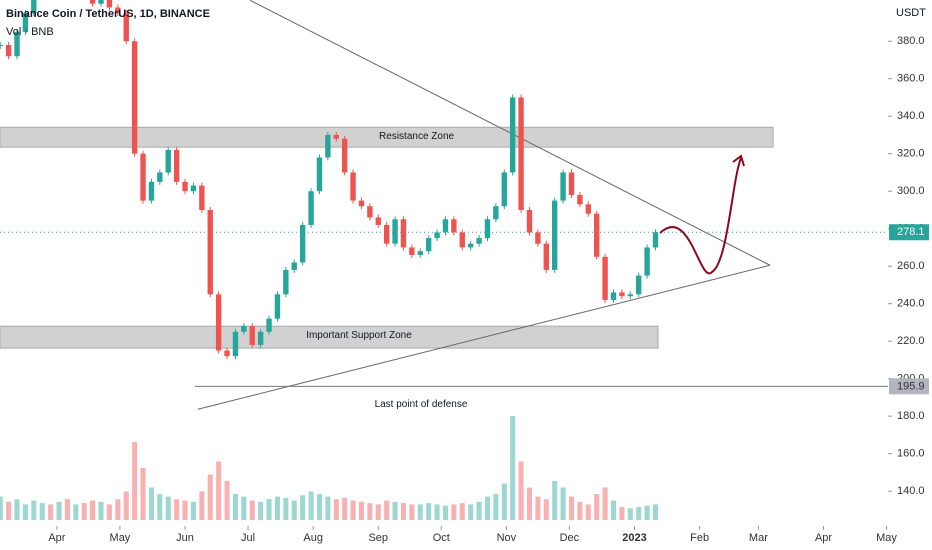 The height and width of the screenshot is (550, 932). I want to click on x-tick-label: Aug, so click(313, 538).